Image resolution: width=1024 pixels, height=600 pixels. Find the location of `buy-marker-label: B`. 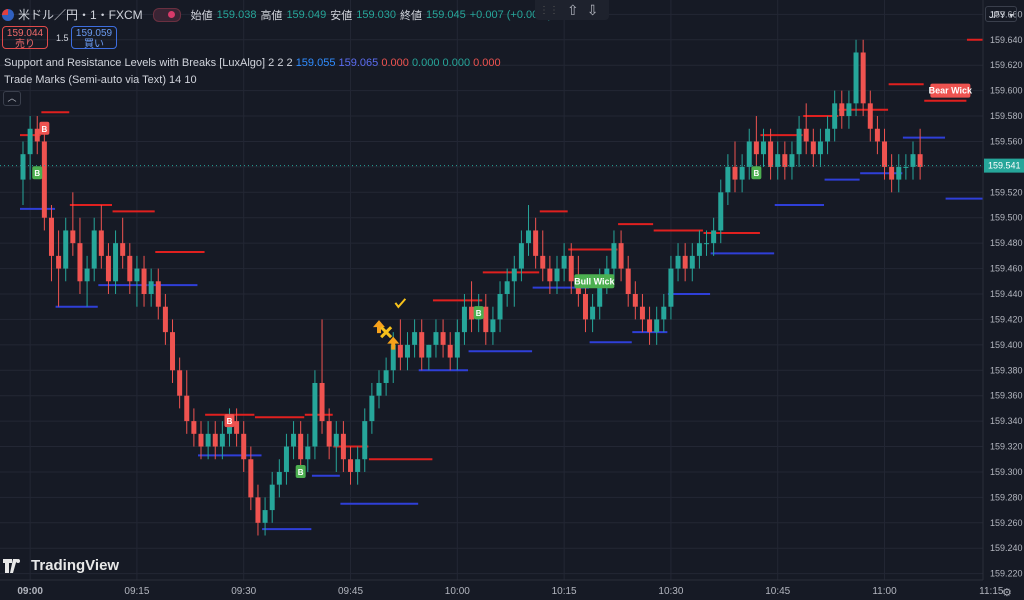

buy-marker-label: B is located at coordinates (301, 472).